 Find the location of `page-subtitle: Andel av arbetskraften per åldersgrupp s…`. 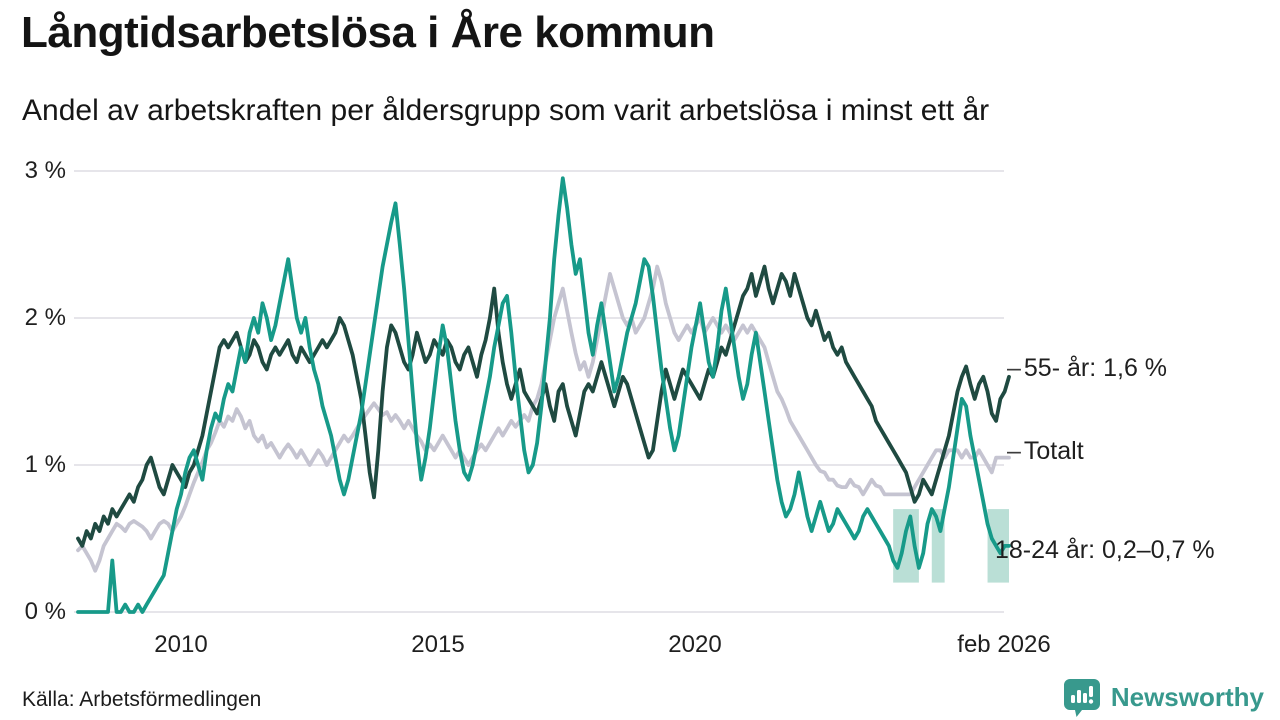

page-subtitle: Andel av arbetskraften per åldersgrupp s… is located at coordinates (506, 110).